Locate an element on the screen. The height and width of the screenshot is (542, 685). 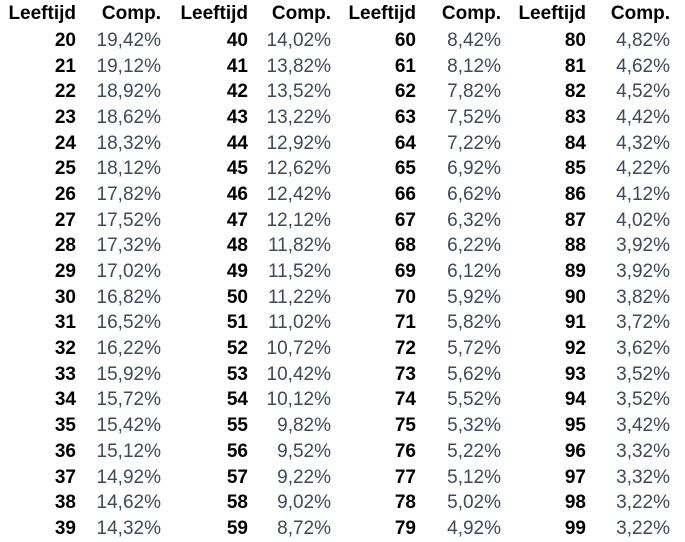
age-cell: 52 is located at coordinates (237, 349).